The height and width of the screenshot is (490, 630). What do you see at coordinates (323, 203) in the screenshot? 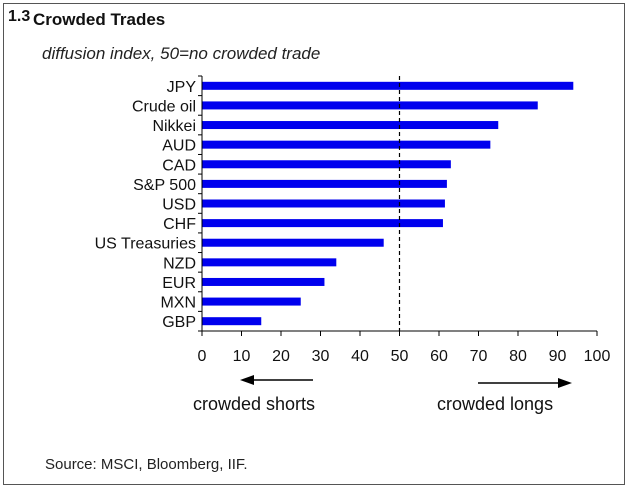
I see `bar-usd` at bounding box center [323, 203].